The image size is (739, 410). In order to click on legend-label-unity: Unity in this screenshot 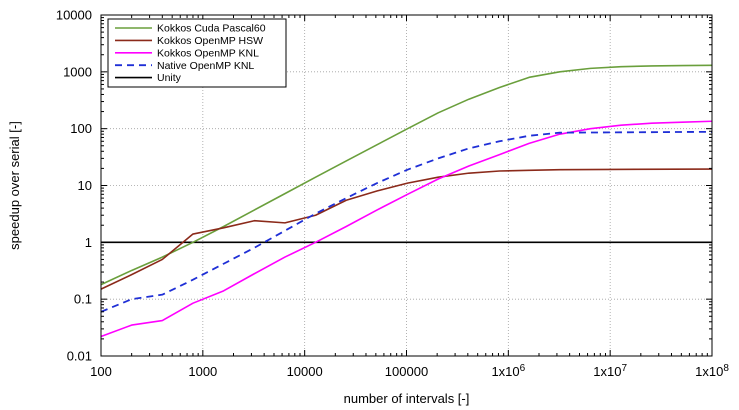, I will do `click(169, 78)`.